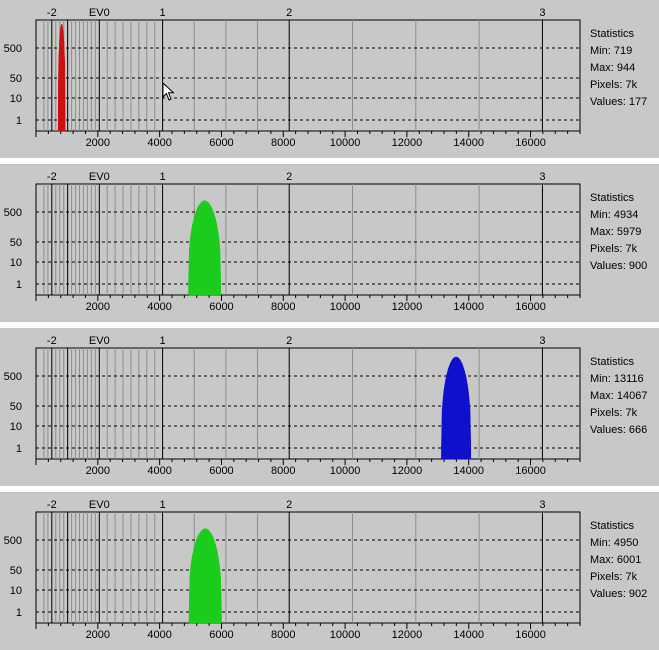 Image resolution: width=659 pixels, height=650 pixels. Describe the element at coordinates (613, 68) in the screenshot. I see `stats-max: Max: 944` at that location.